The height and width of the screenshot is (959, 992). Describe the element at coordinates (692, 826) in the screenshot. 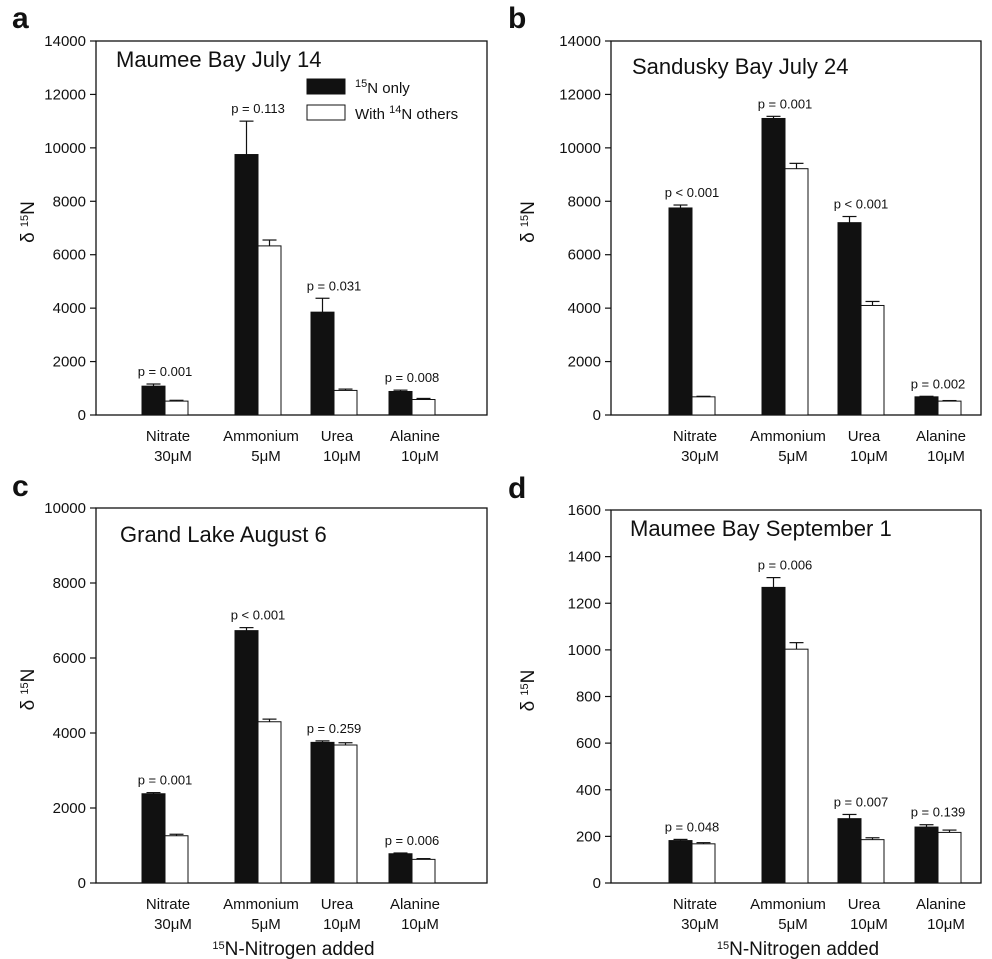

I see `p-value-label: p = 0.048` at that location.